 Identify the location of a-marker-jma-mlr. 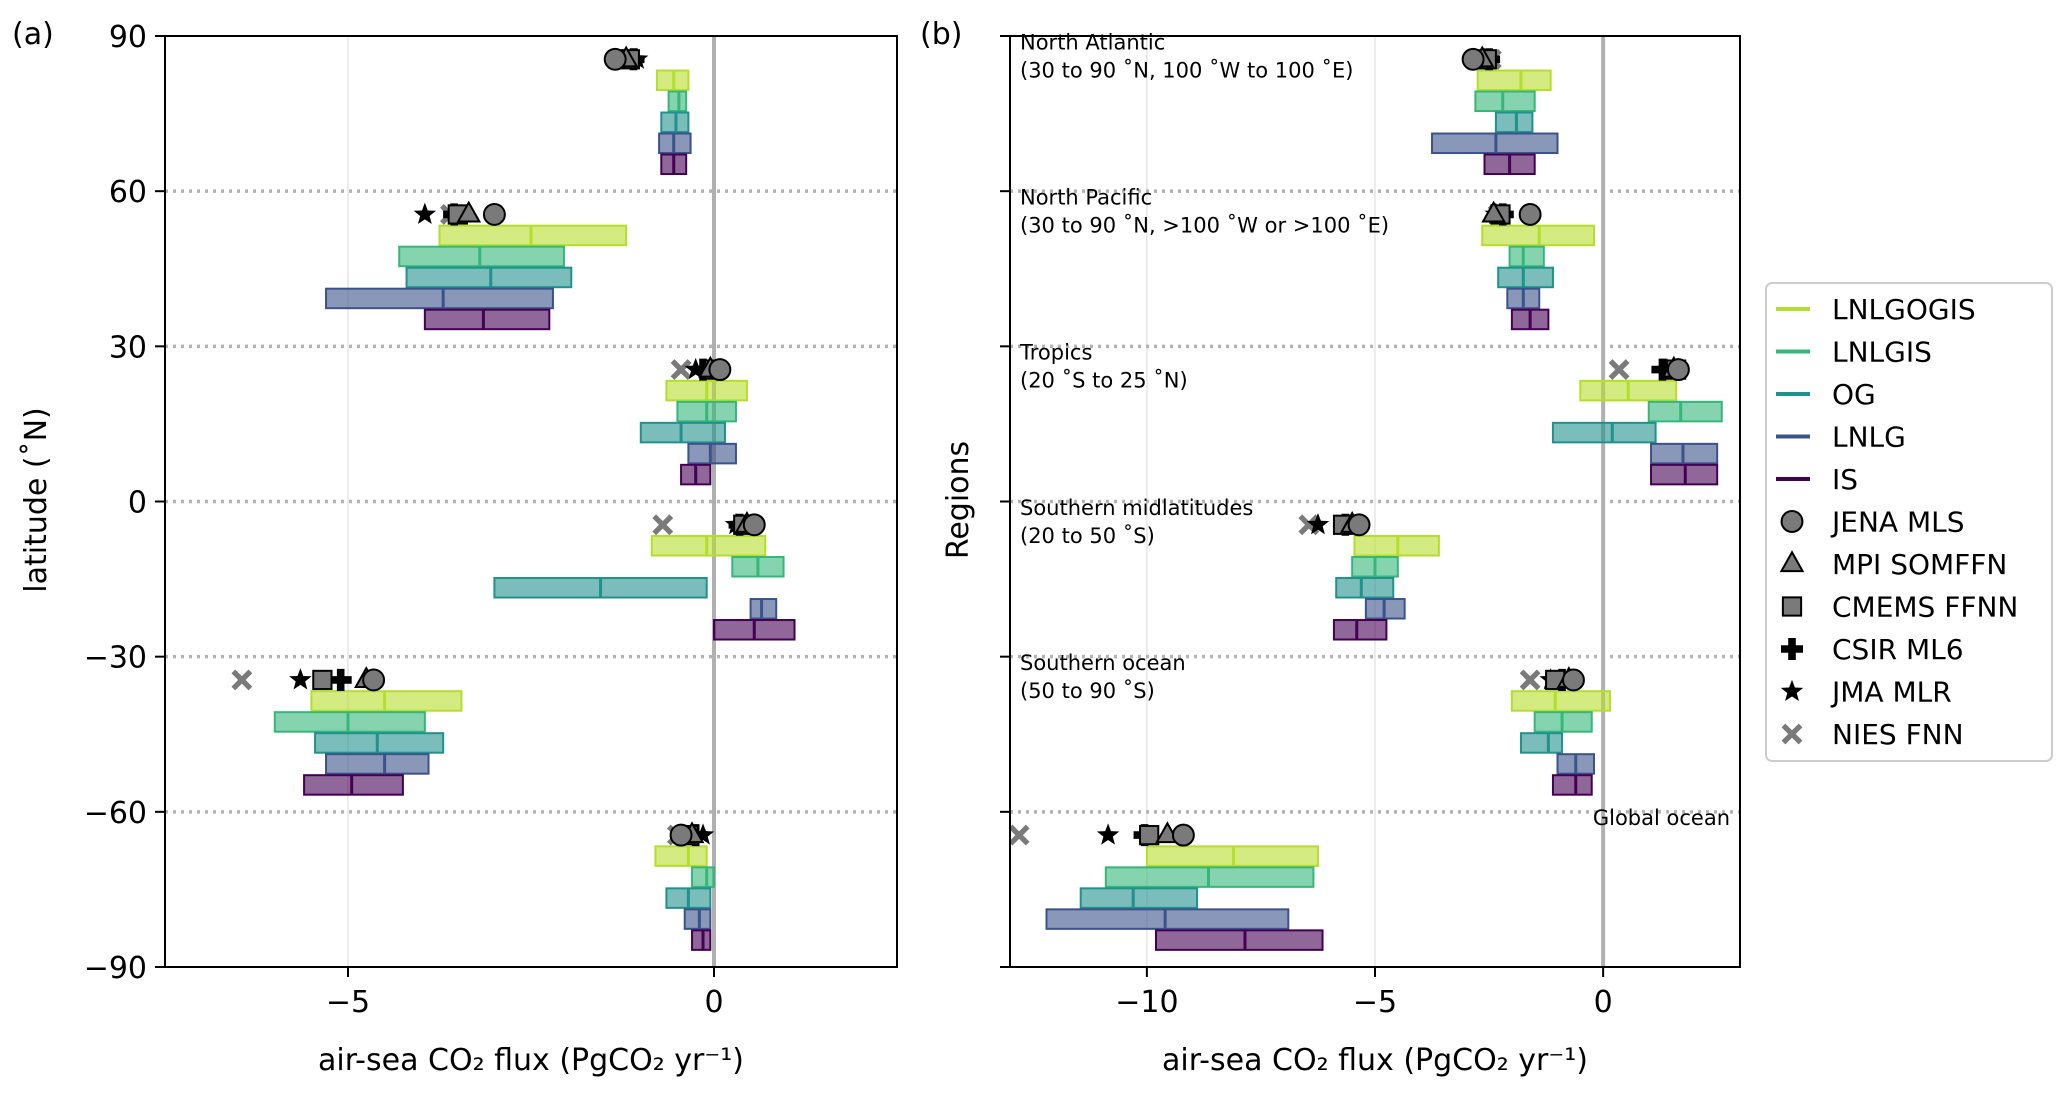
(300, 679).